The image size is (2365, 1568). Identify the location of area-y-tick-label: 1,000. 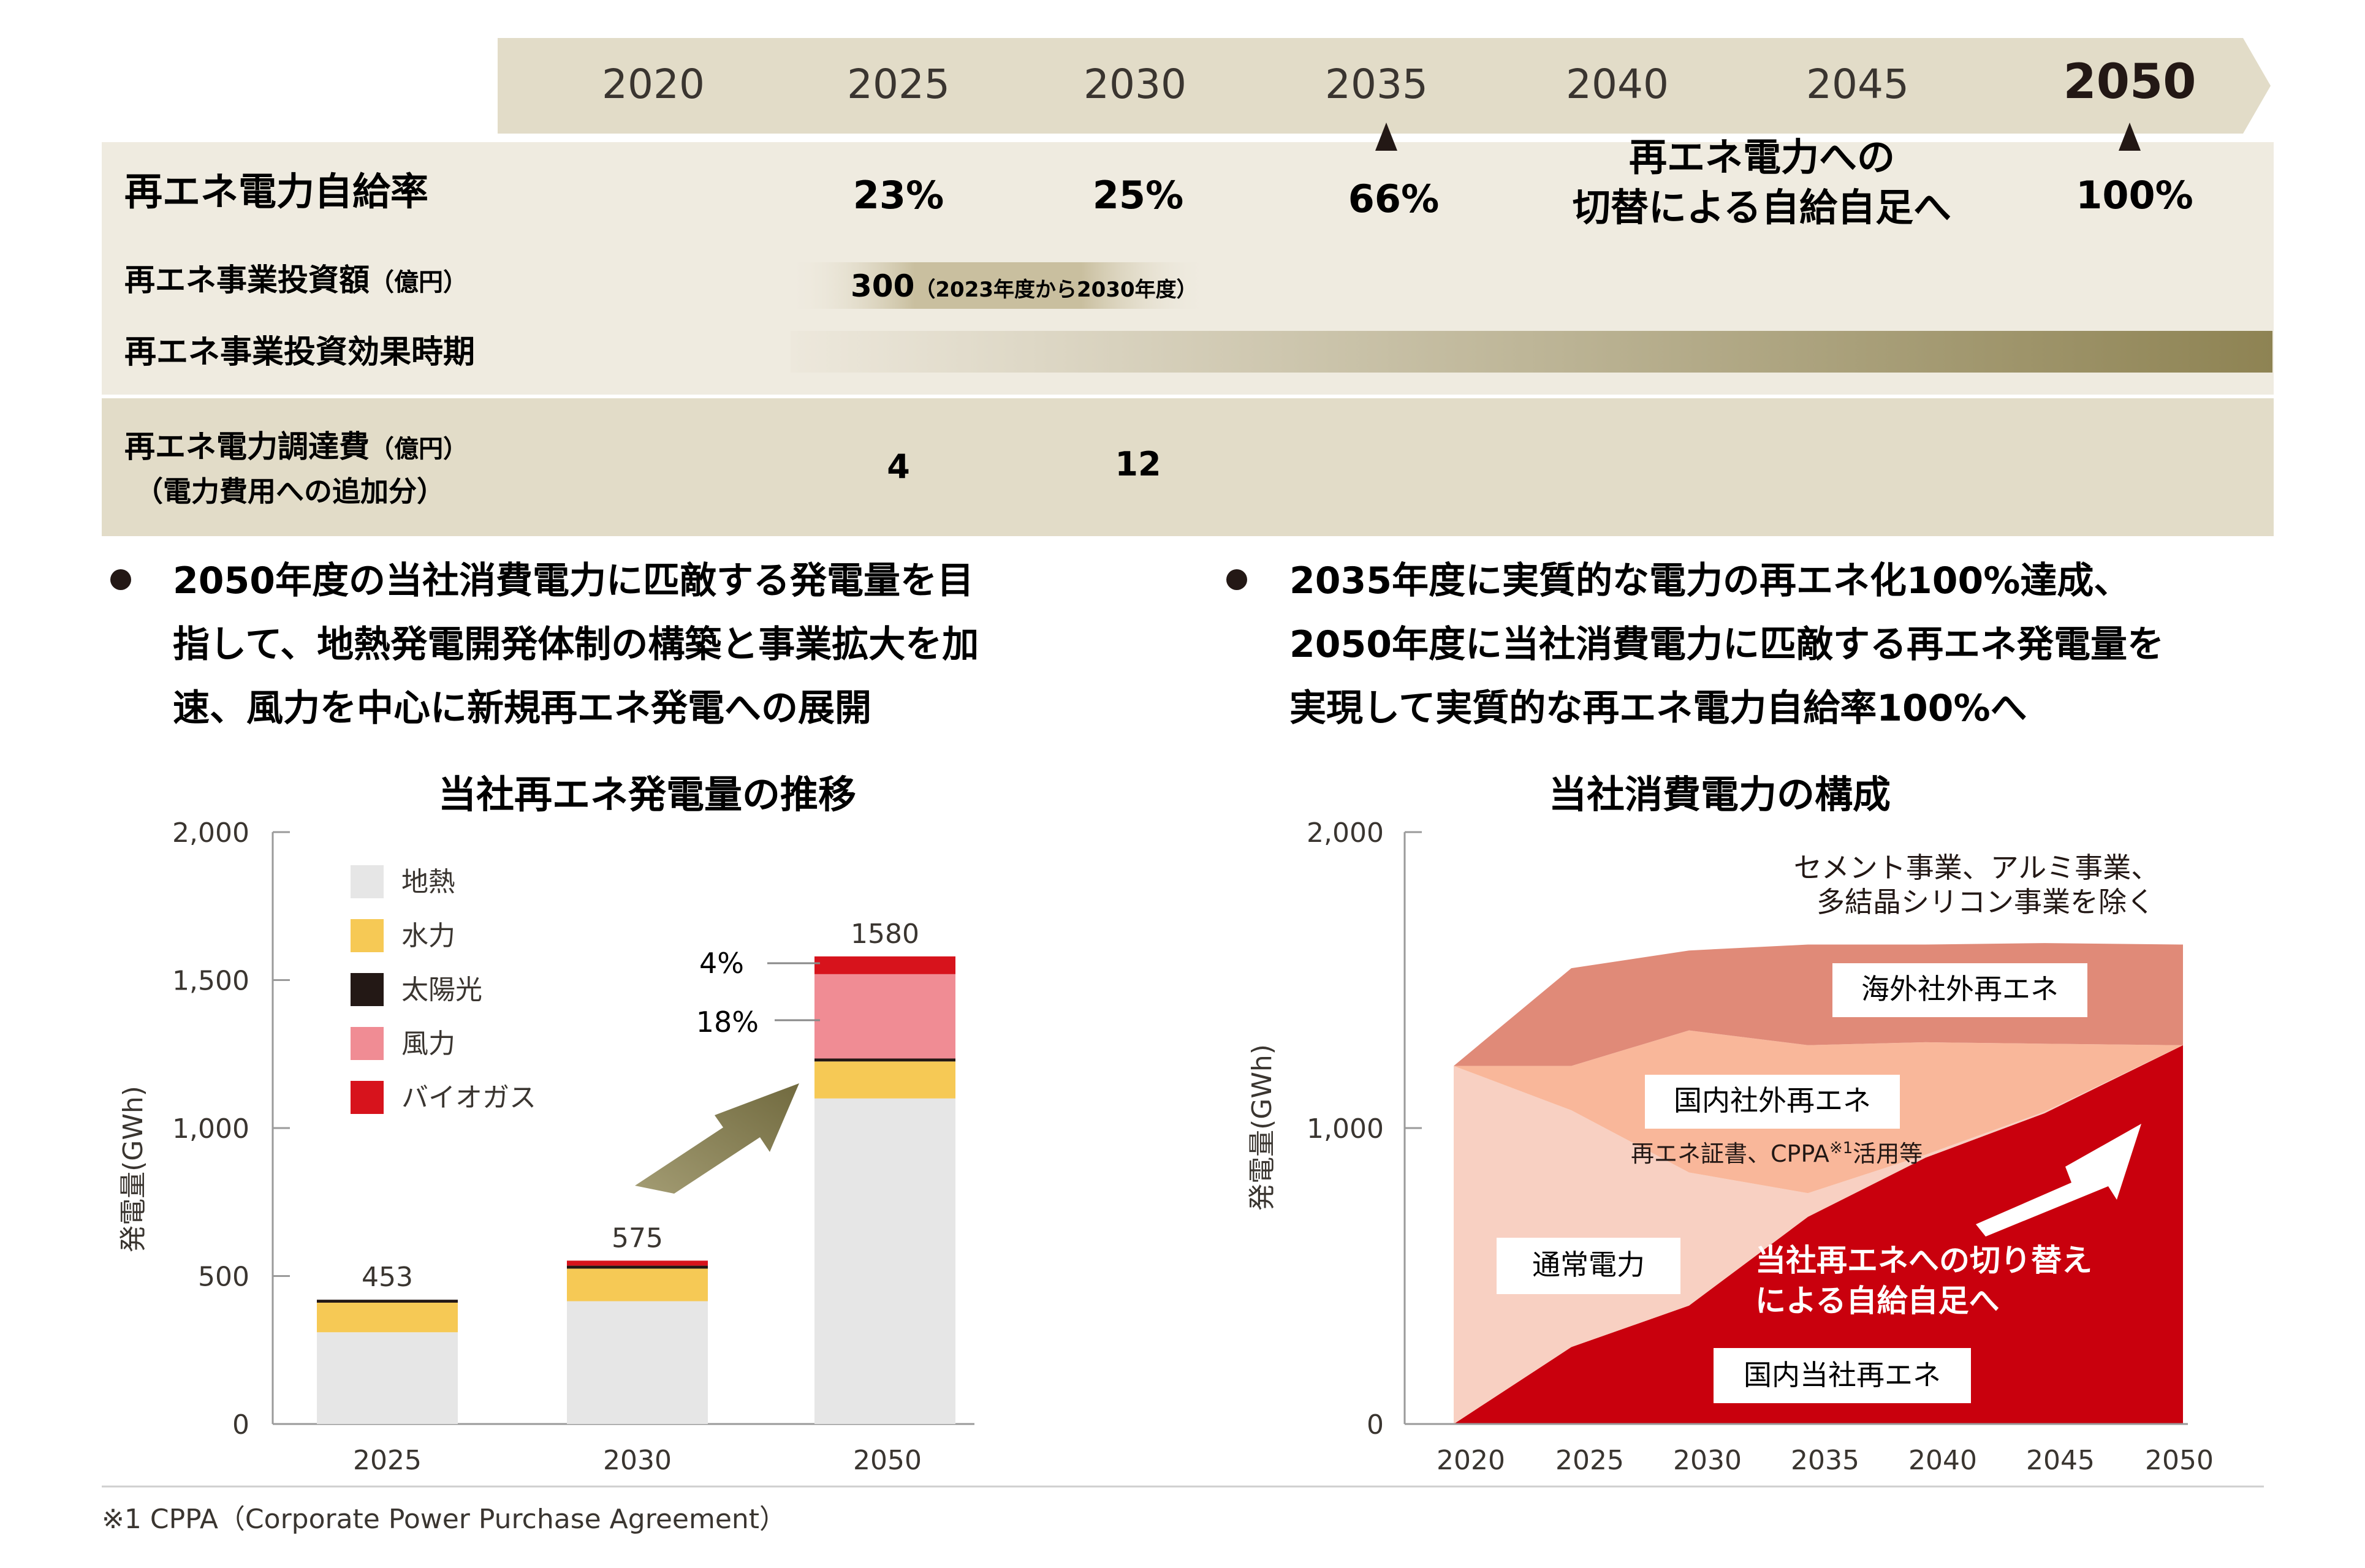
(1345, 1129).